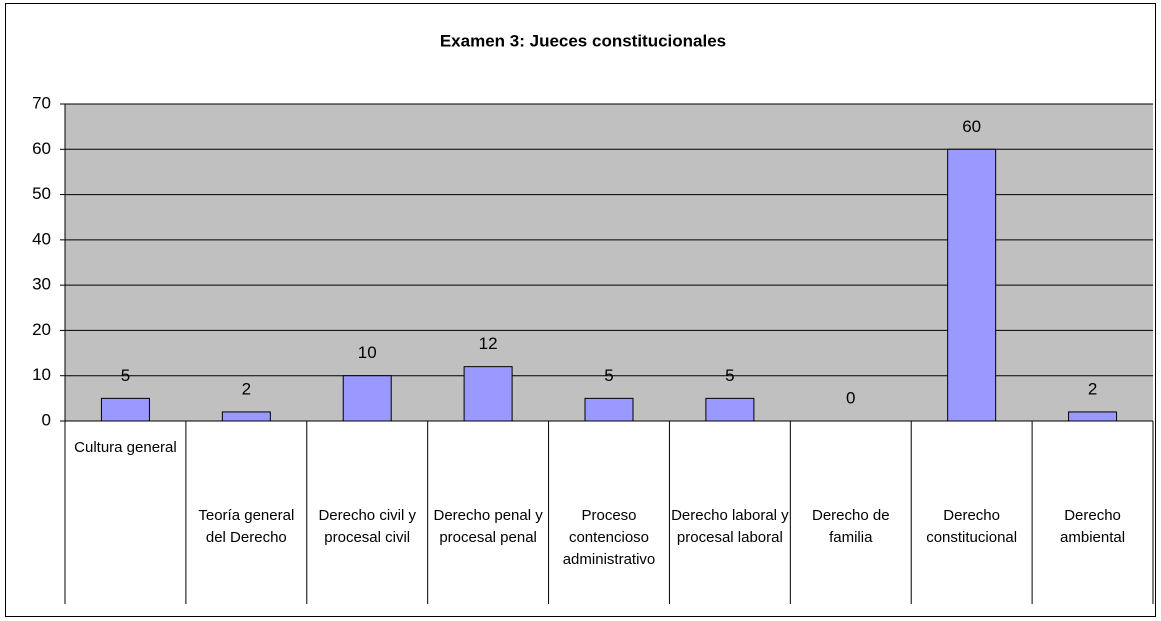  What do you see at coordinates (46, 419) in the screenshot?
I see `y-tick-label: 0` at bounding box center [46, 419].